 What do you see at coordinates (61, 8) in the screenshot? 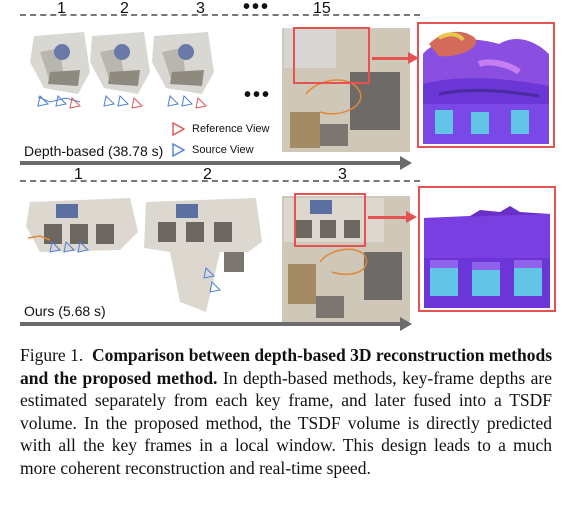
I see `top-frame-number-1: 1` at bounding box center [61, 8].